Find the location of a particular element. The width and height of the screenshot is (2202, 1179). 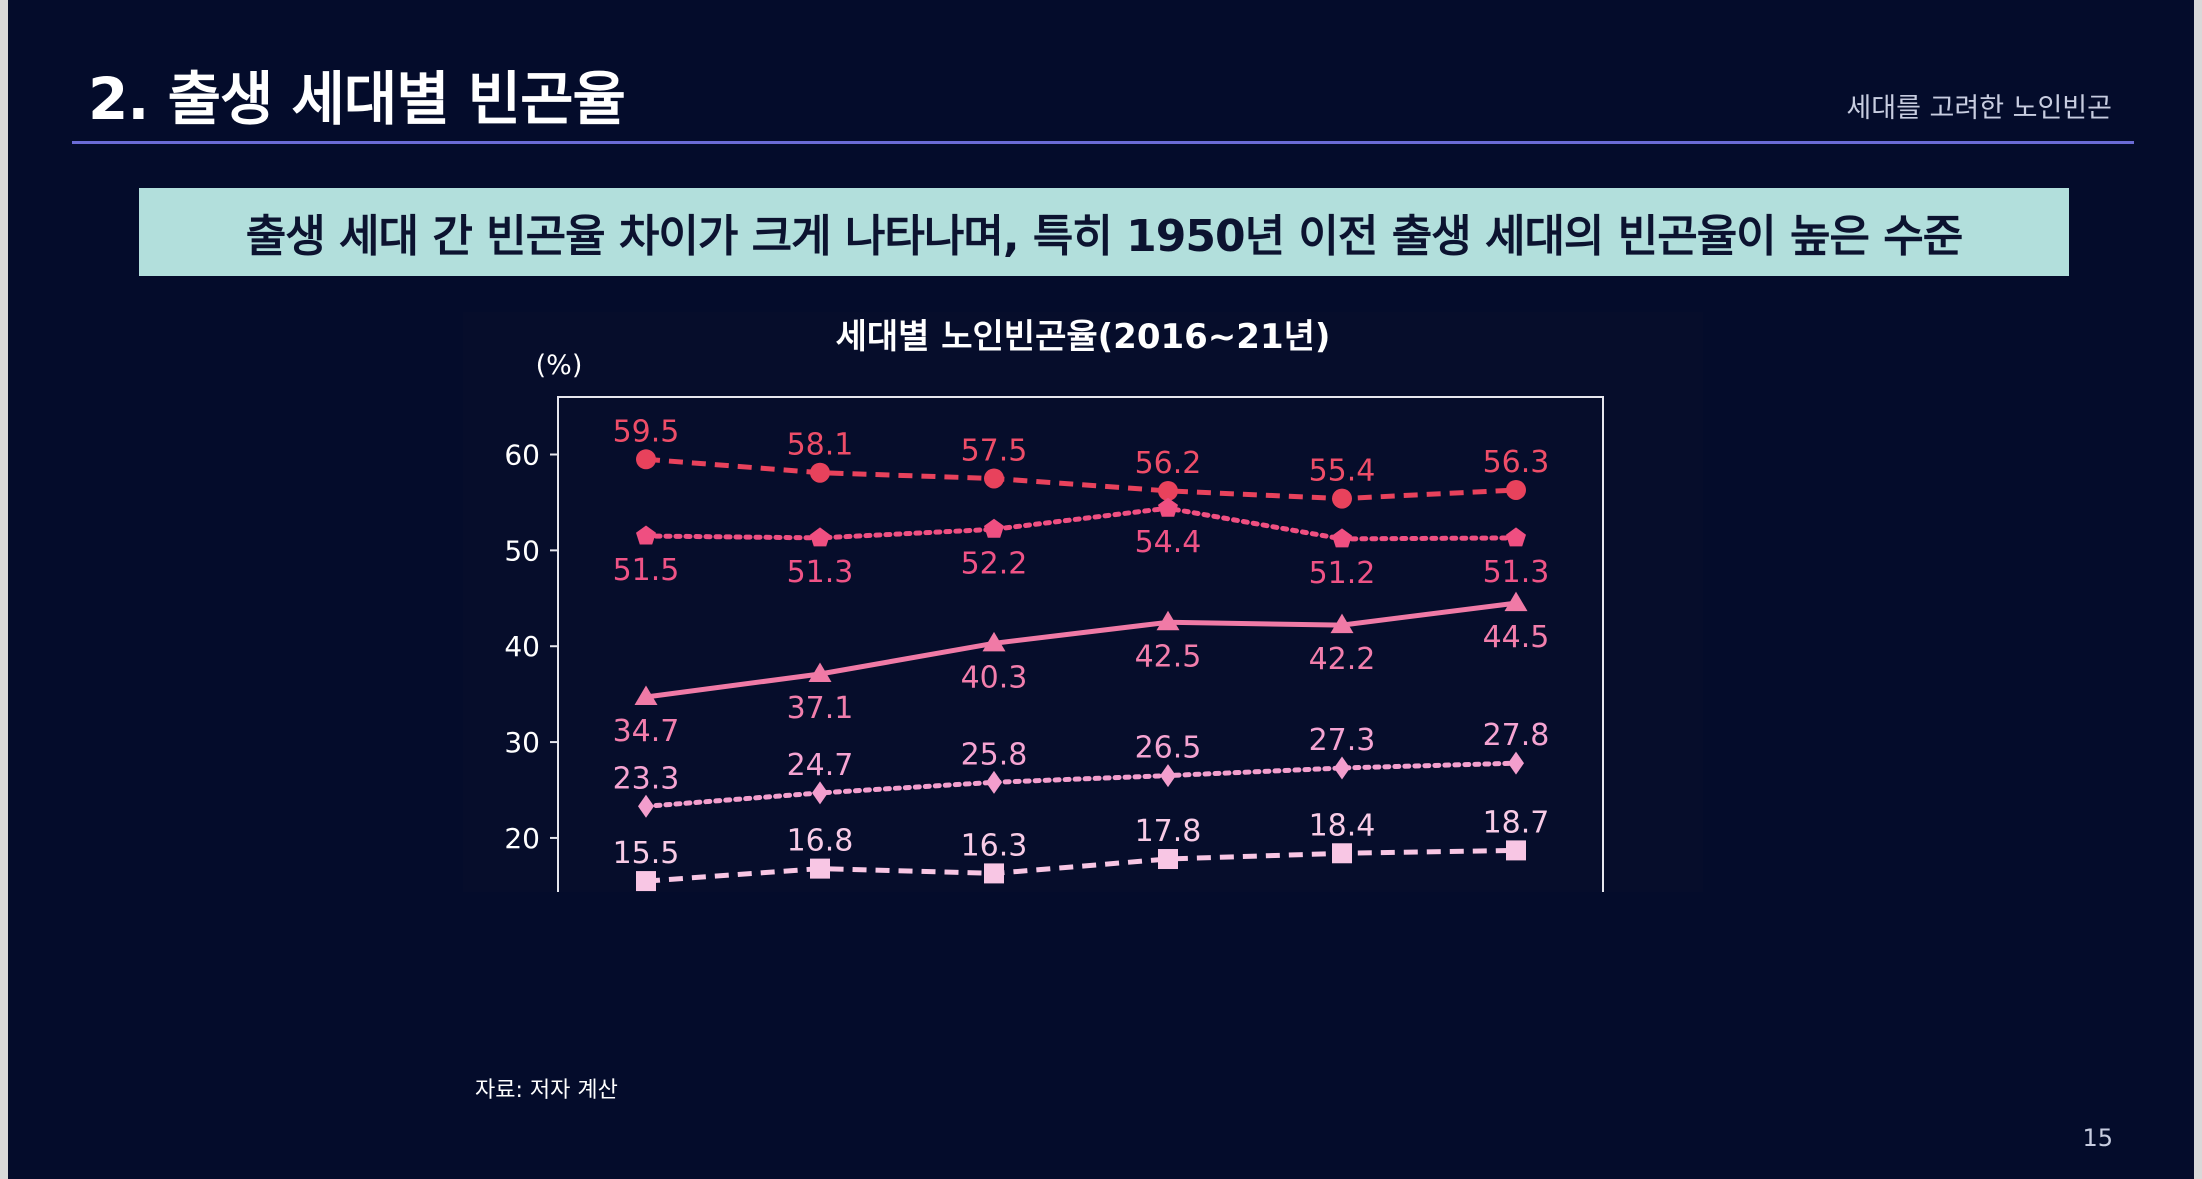

source-note: 자료: 저자 계산 is located at coordinates (546, 1090).